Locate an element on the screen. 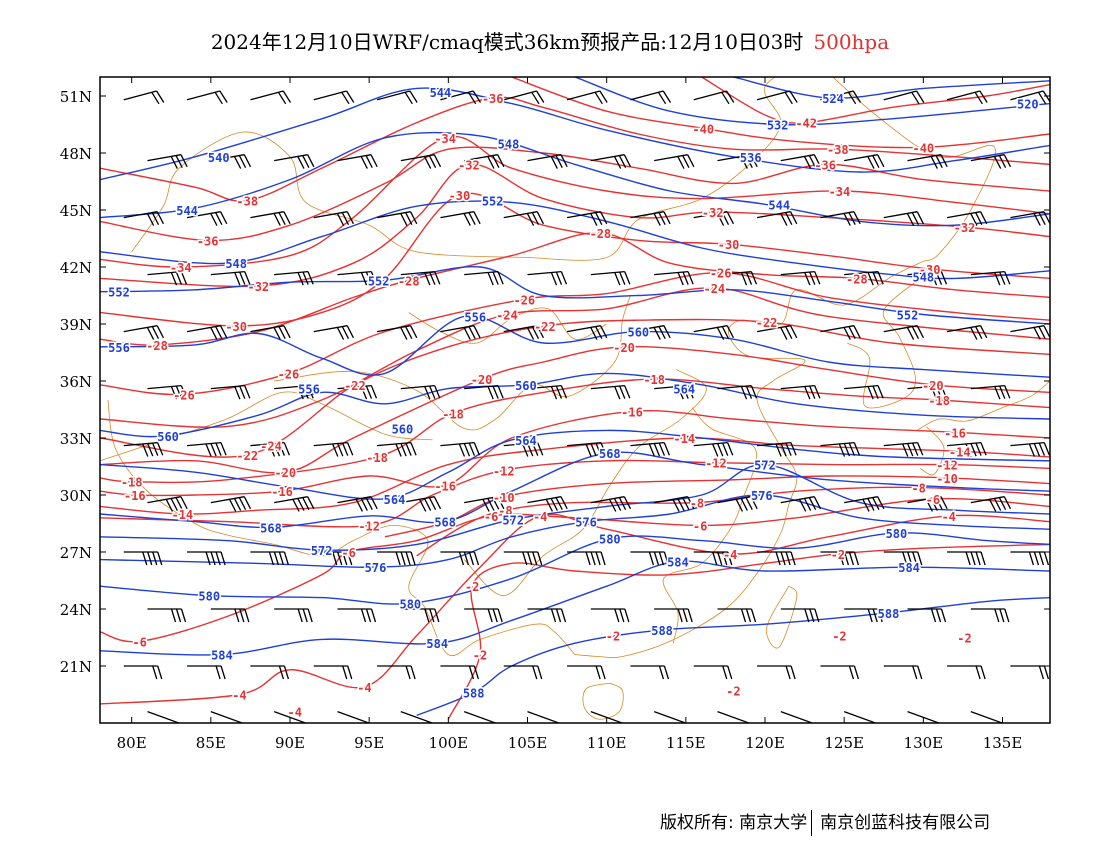  lon-tick-label: 115E is located at coordinates (686, 743).